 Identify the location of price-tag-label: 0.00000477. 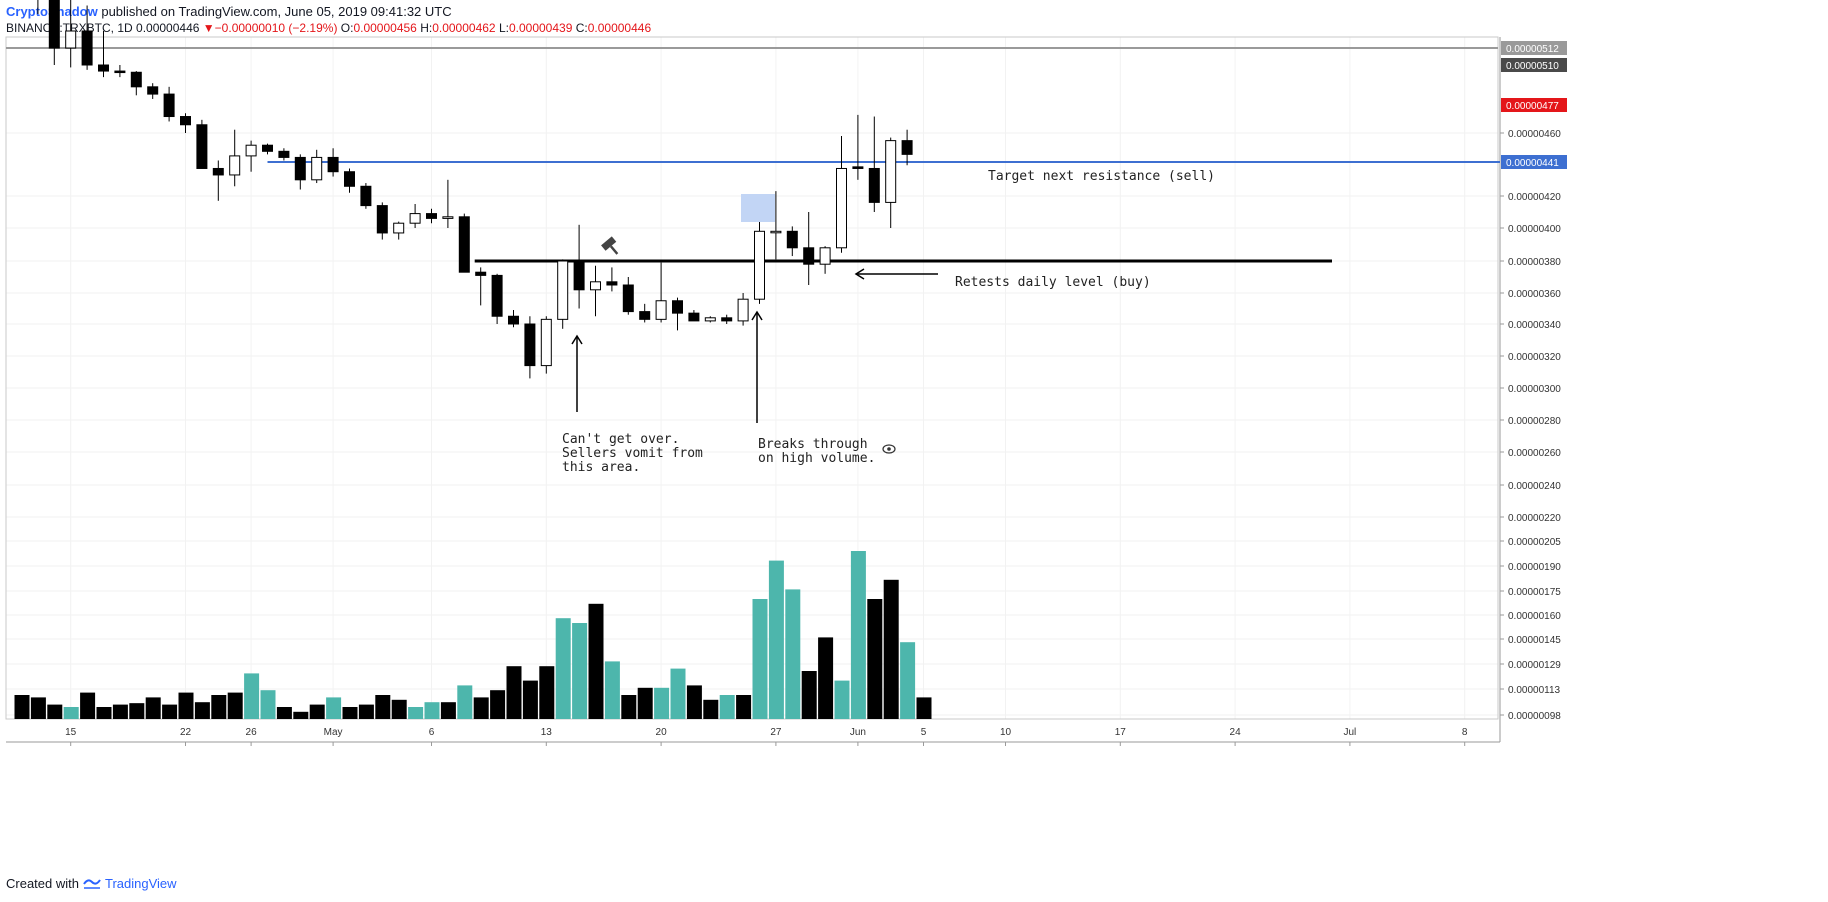
(1532, 106).